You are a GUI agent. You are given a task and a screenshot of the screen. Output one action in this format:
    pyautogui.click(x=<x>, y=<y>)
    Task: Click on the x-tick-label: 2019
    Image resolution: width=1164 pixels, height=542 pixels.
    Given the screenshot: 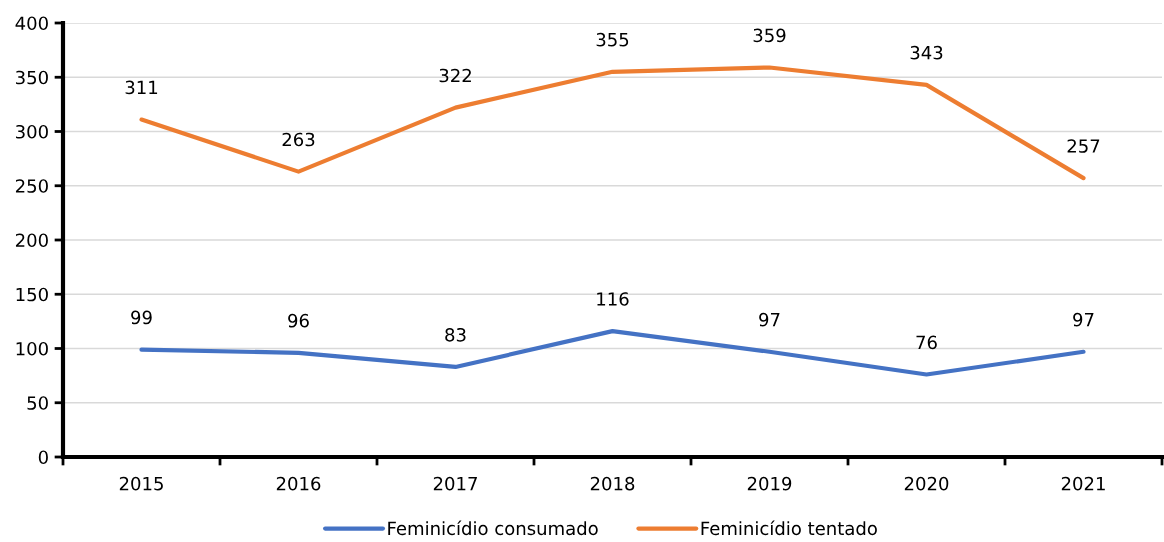 What is the action you would take?
    pyautogui.click(x=769, y=483)
    